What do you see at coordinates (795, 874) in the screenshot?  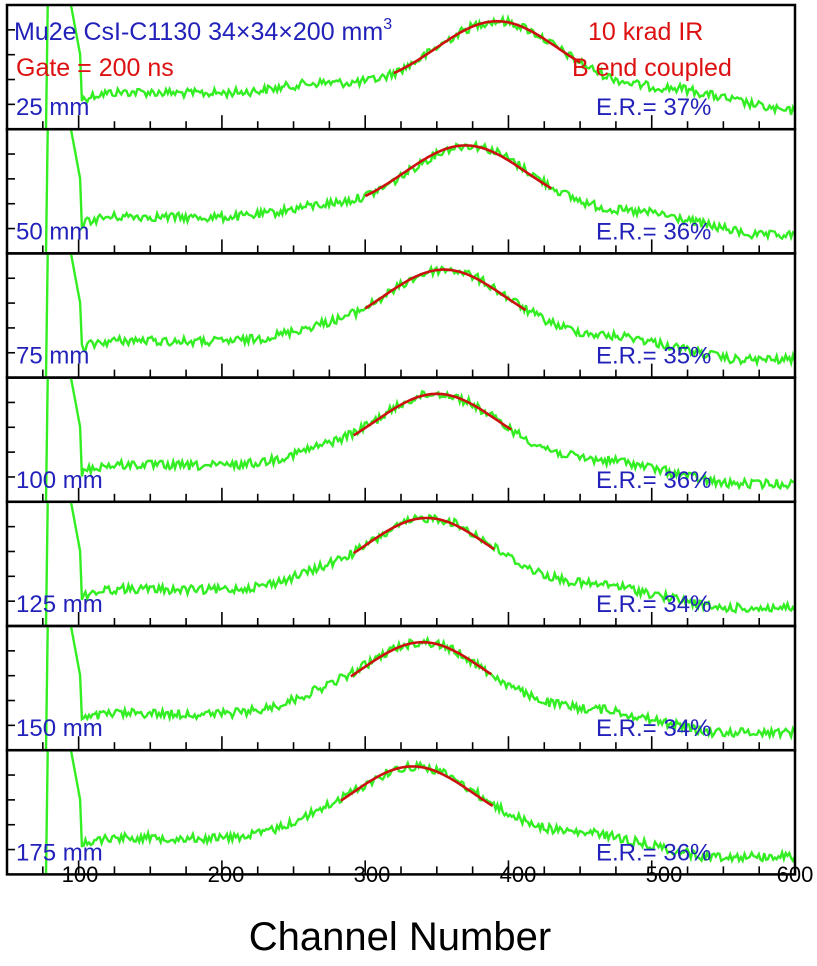 I see `x-tick-label: 600` at bounding box center [795, 874].